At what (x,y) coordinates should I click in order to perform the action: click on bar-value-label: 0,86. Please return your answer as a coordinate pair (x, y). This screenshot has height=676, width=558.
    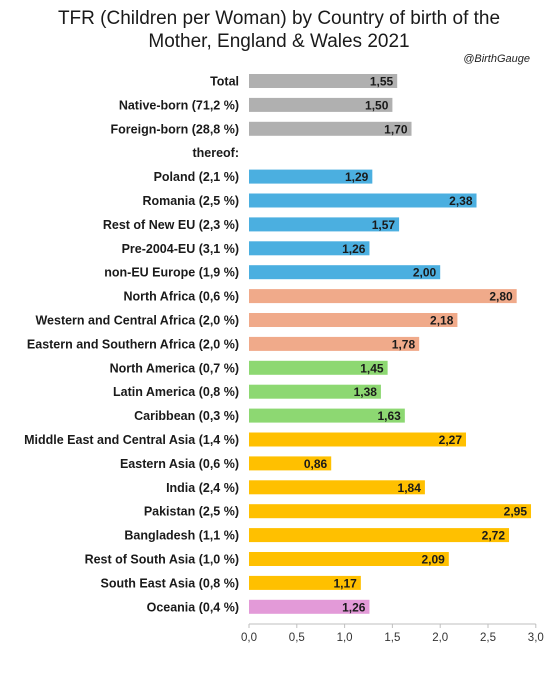
    Looking at the image, I should click on (316, 464).